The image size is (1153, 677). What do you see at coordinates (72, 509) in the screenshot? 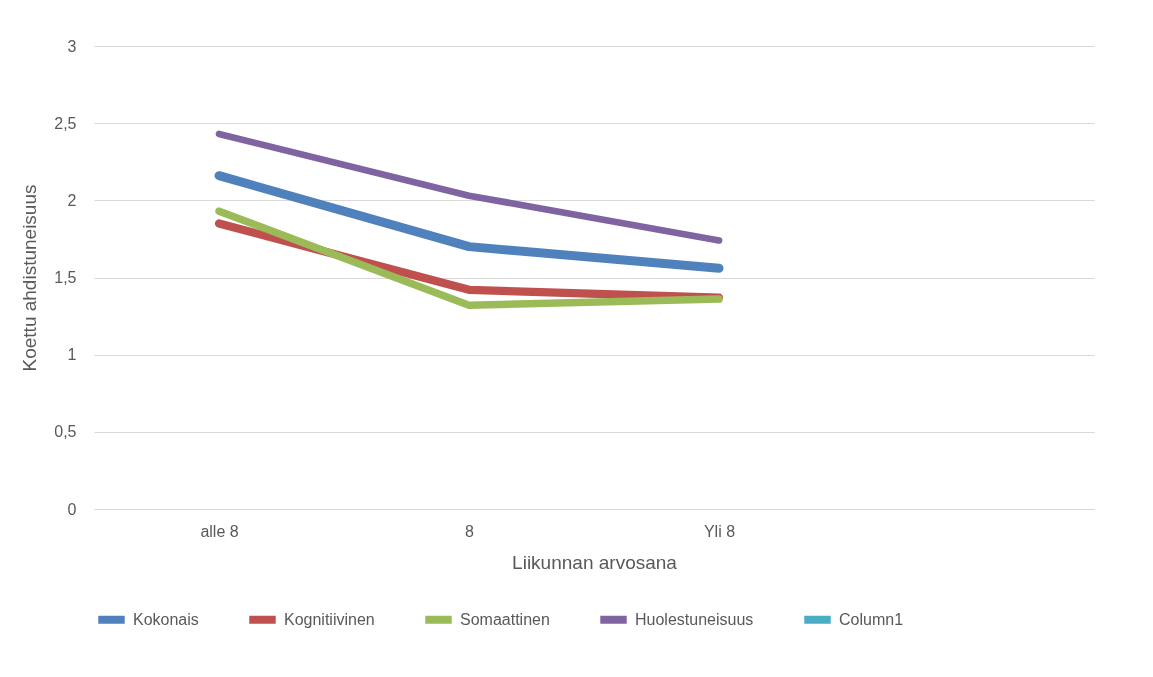
I see `y-tick-label: 0` at bounding box center [72, 509].